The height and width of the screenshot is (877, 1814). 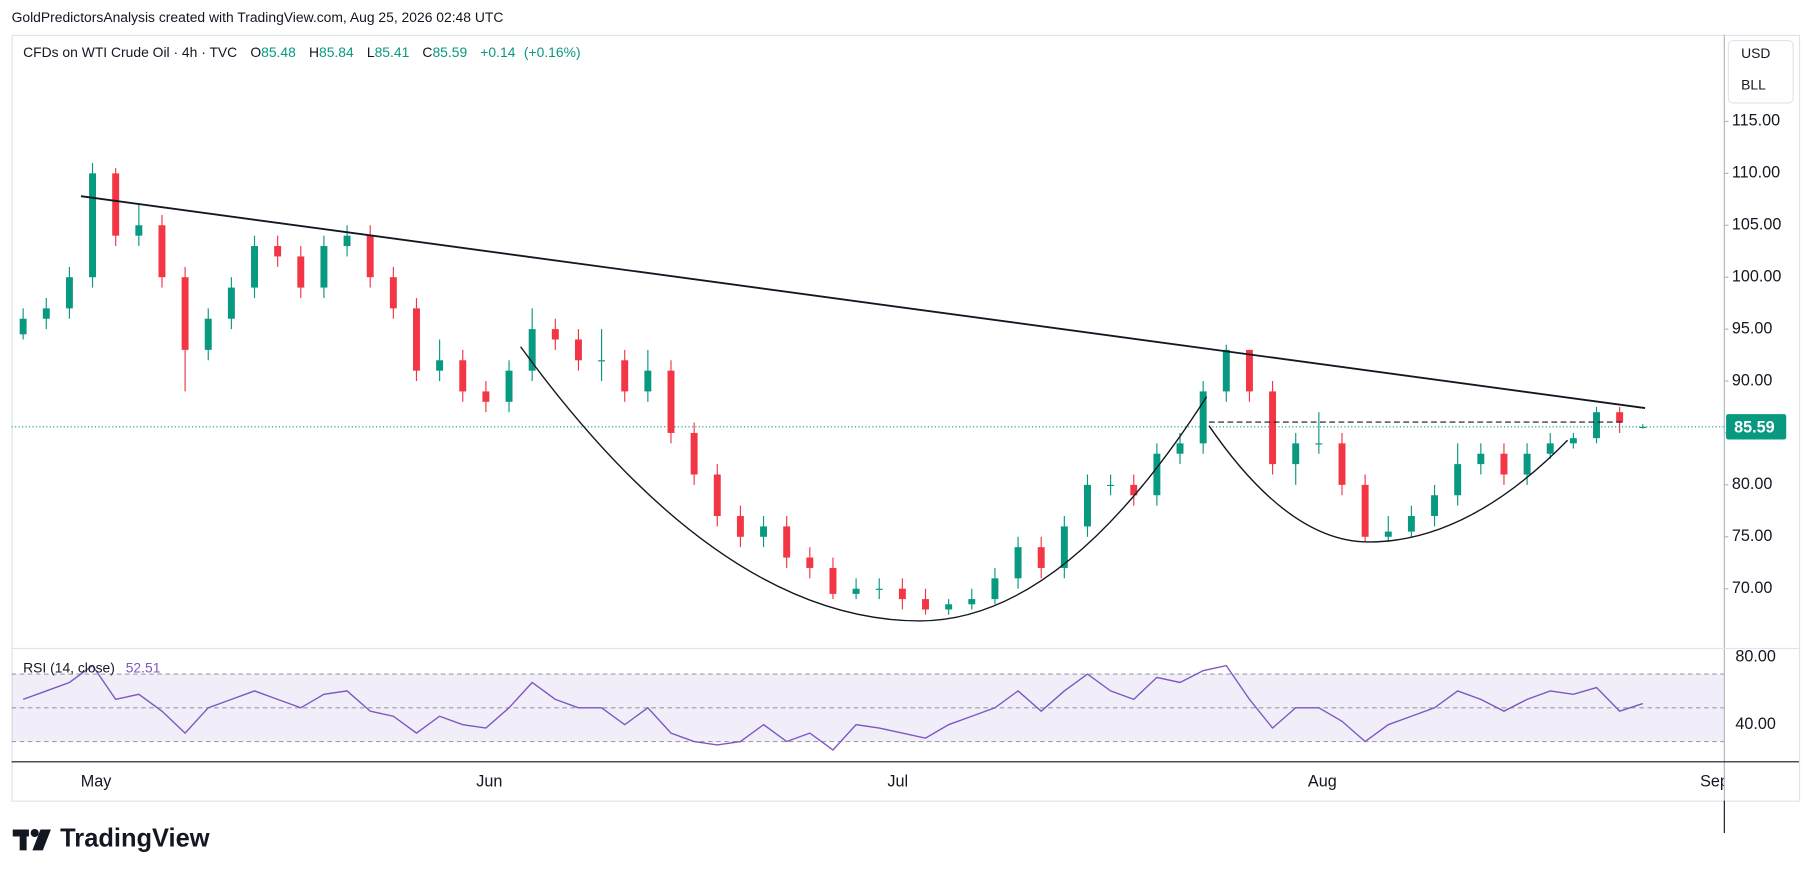 I want to click on rsi-band, so click(x=867, y=708).